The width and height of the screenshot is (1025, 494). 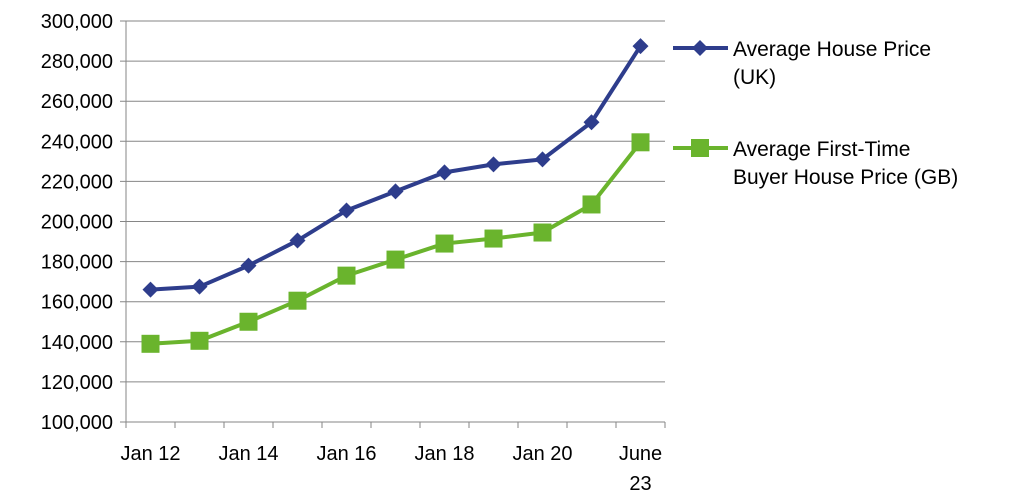 I want to click on y-tick-label: 160,000, so click(x=77, y=303).